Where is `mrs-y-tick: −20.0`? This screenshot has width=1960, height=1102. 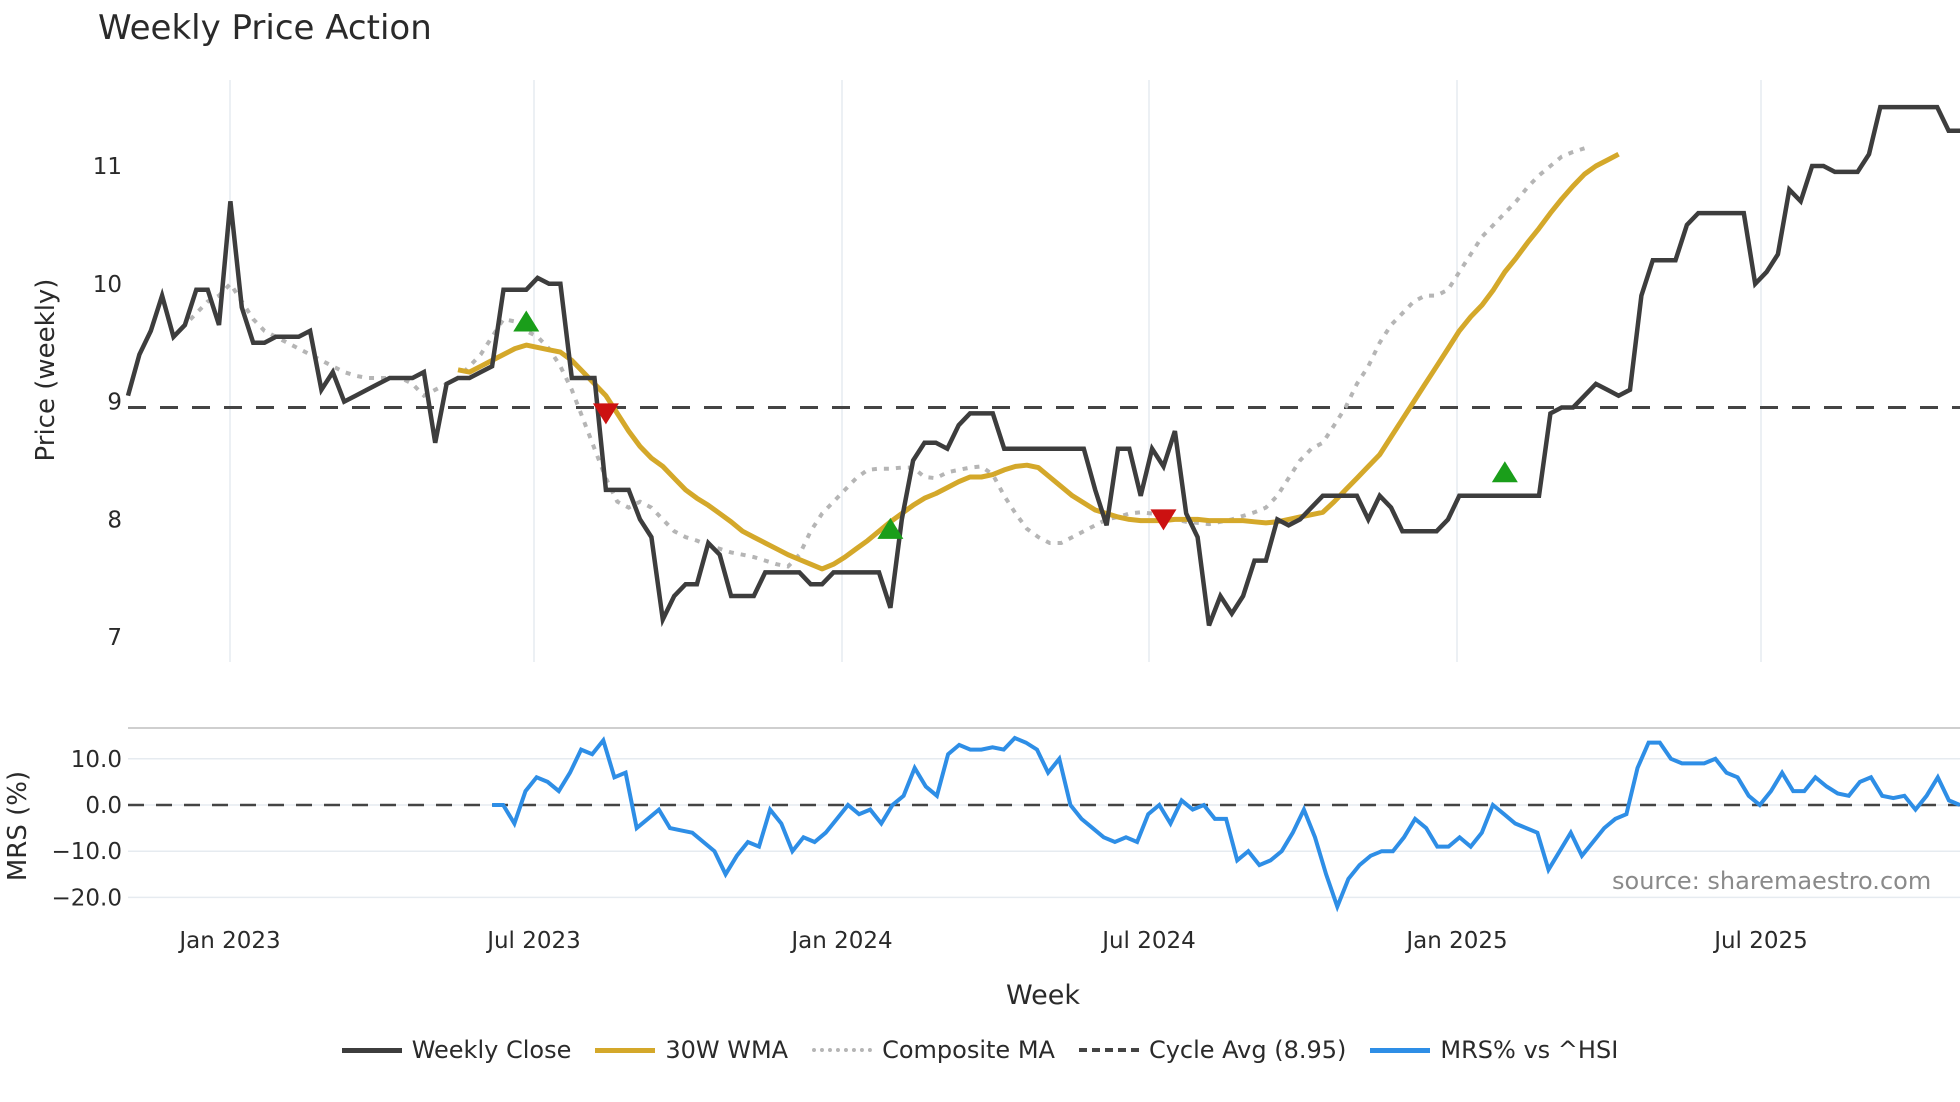
mrs-y-tick: −20.0 is located at coordinates (87, 898).